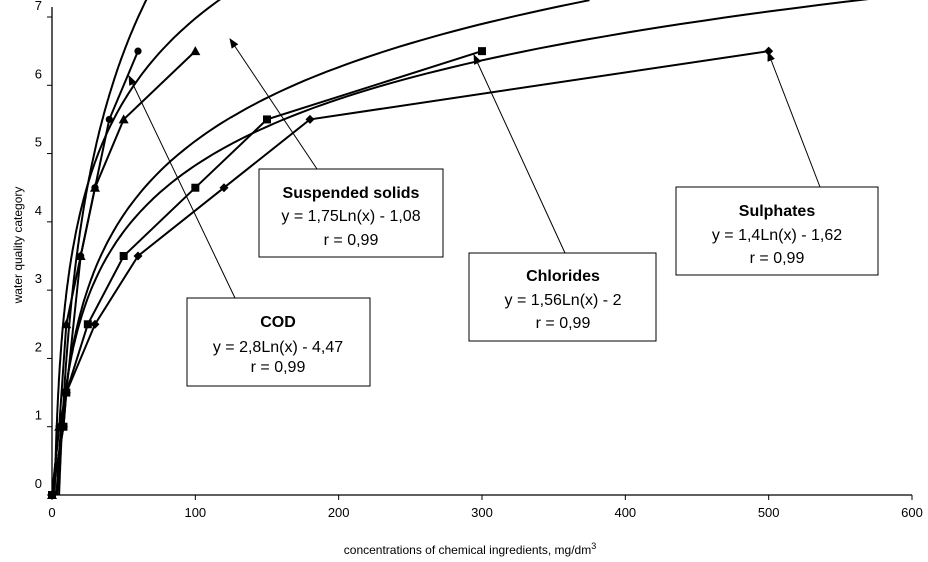  I want to click on series-name: COD, so click(278, 322).